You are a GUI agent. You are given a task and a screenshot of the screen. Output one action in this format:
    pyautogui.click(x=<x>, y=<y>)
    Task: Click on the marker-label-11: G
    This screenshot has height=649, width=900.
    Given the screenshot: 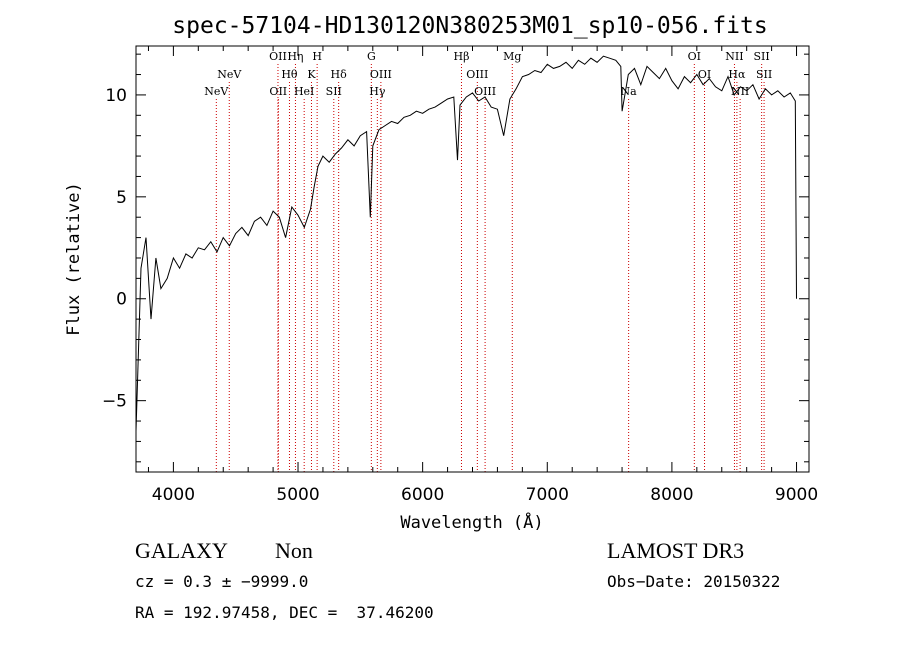 What is the action you would take?
    pyautogui.click(x=371, y=56)
    